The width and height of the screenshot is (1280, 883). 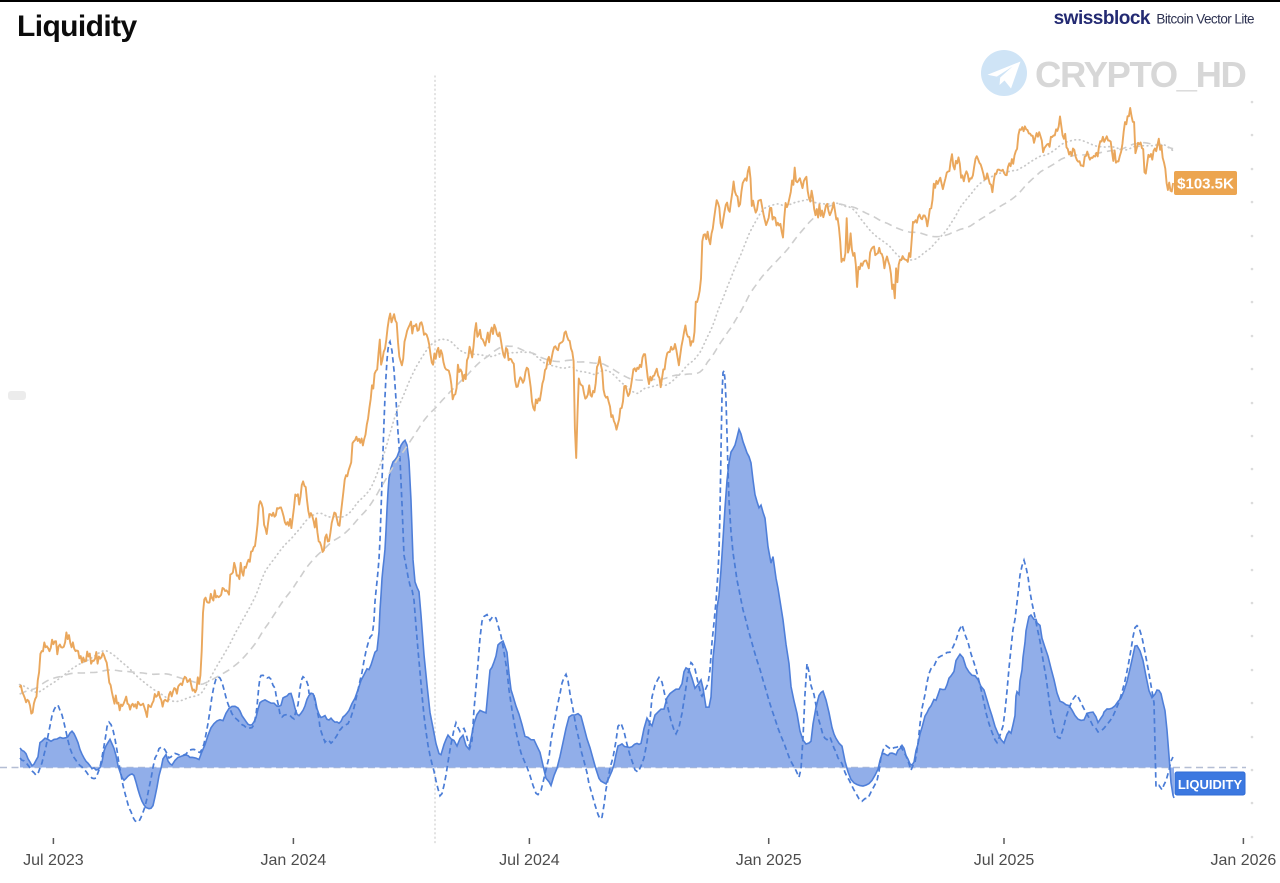 What do you see at coordinates (1102, 18) in the screenshot?
I see `svg-text: swissblock` at bounding box center [1102, 18].